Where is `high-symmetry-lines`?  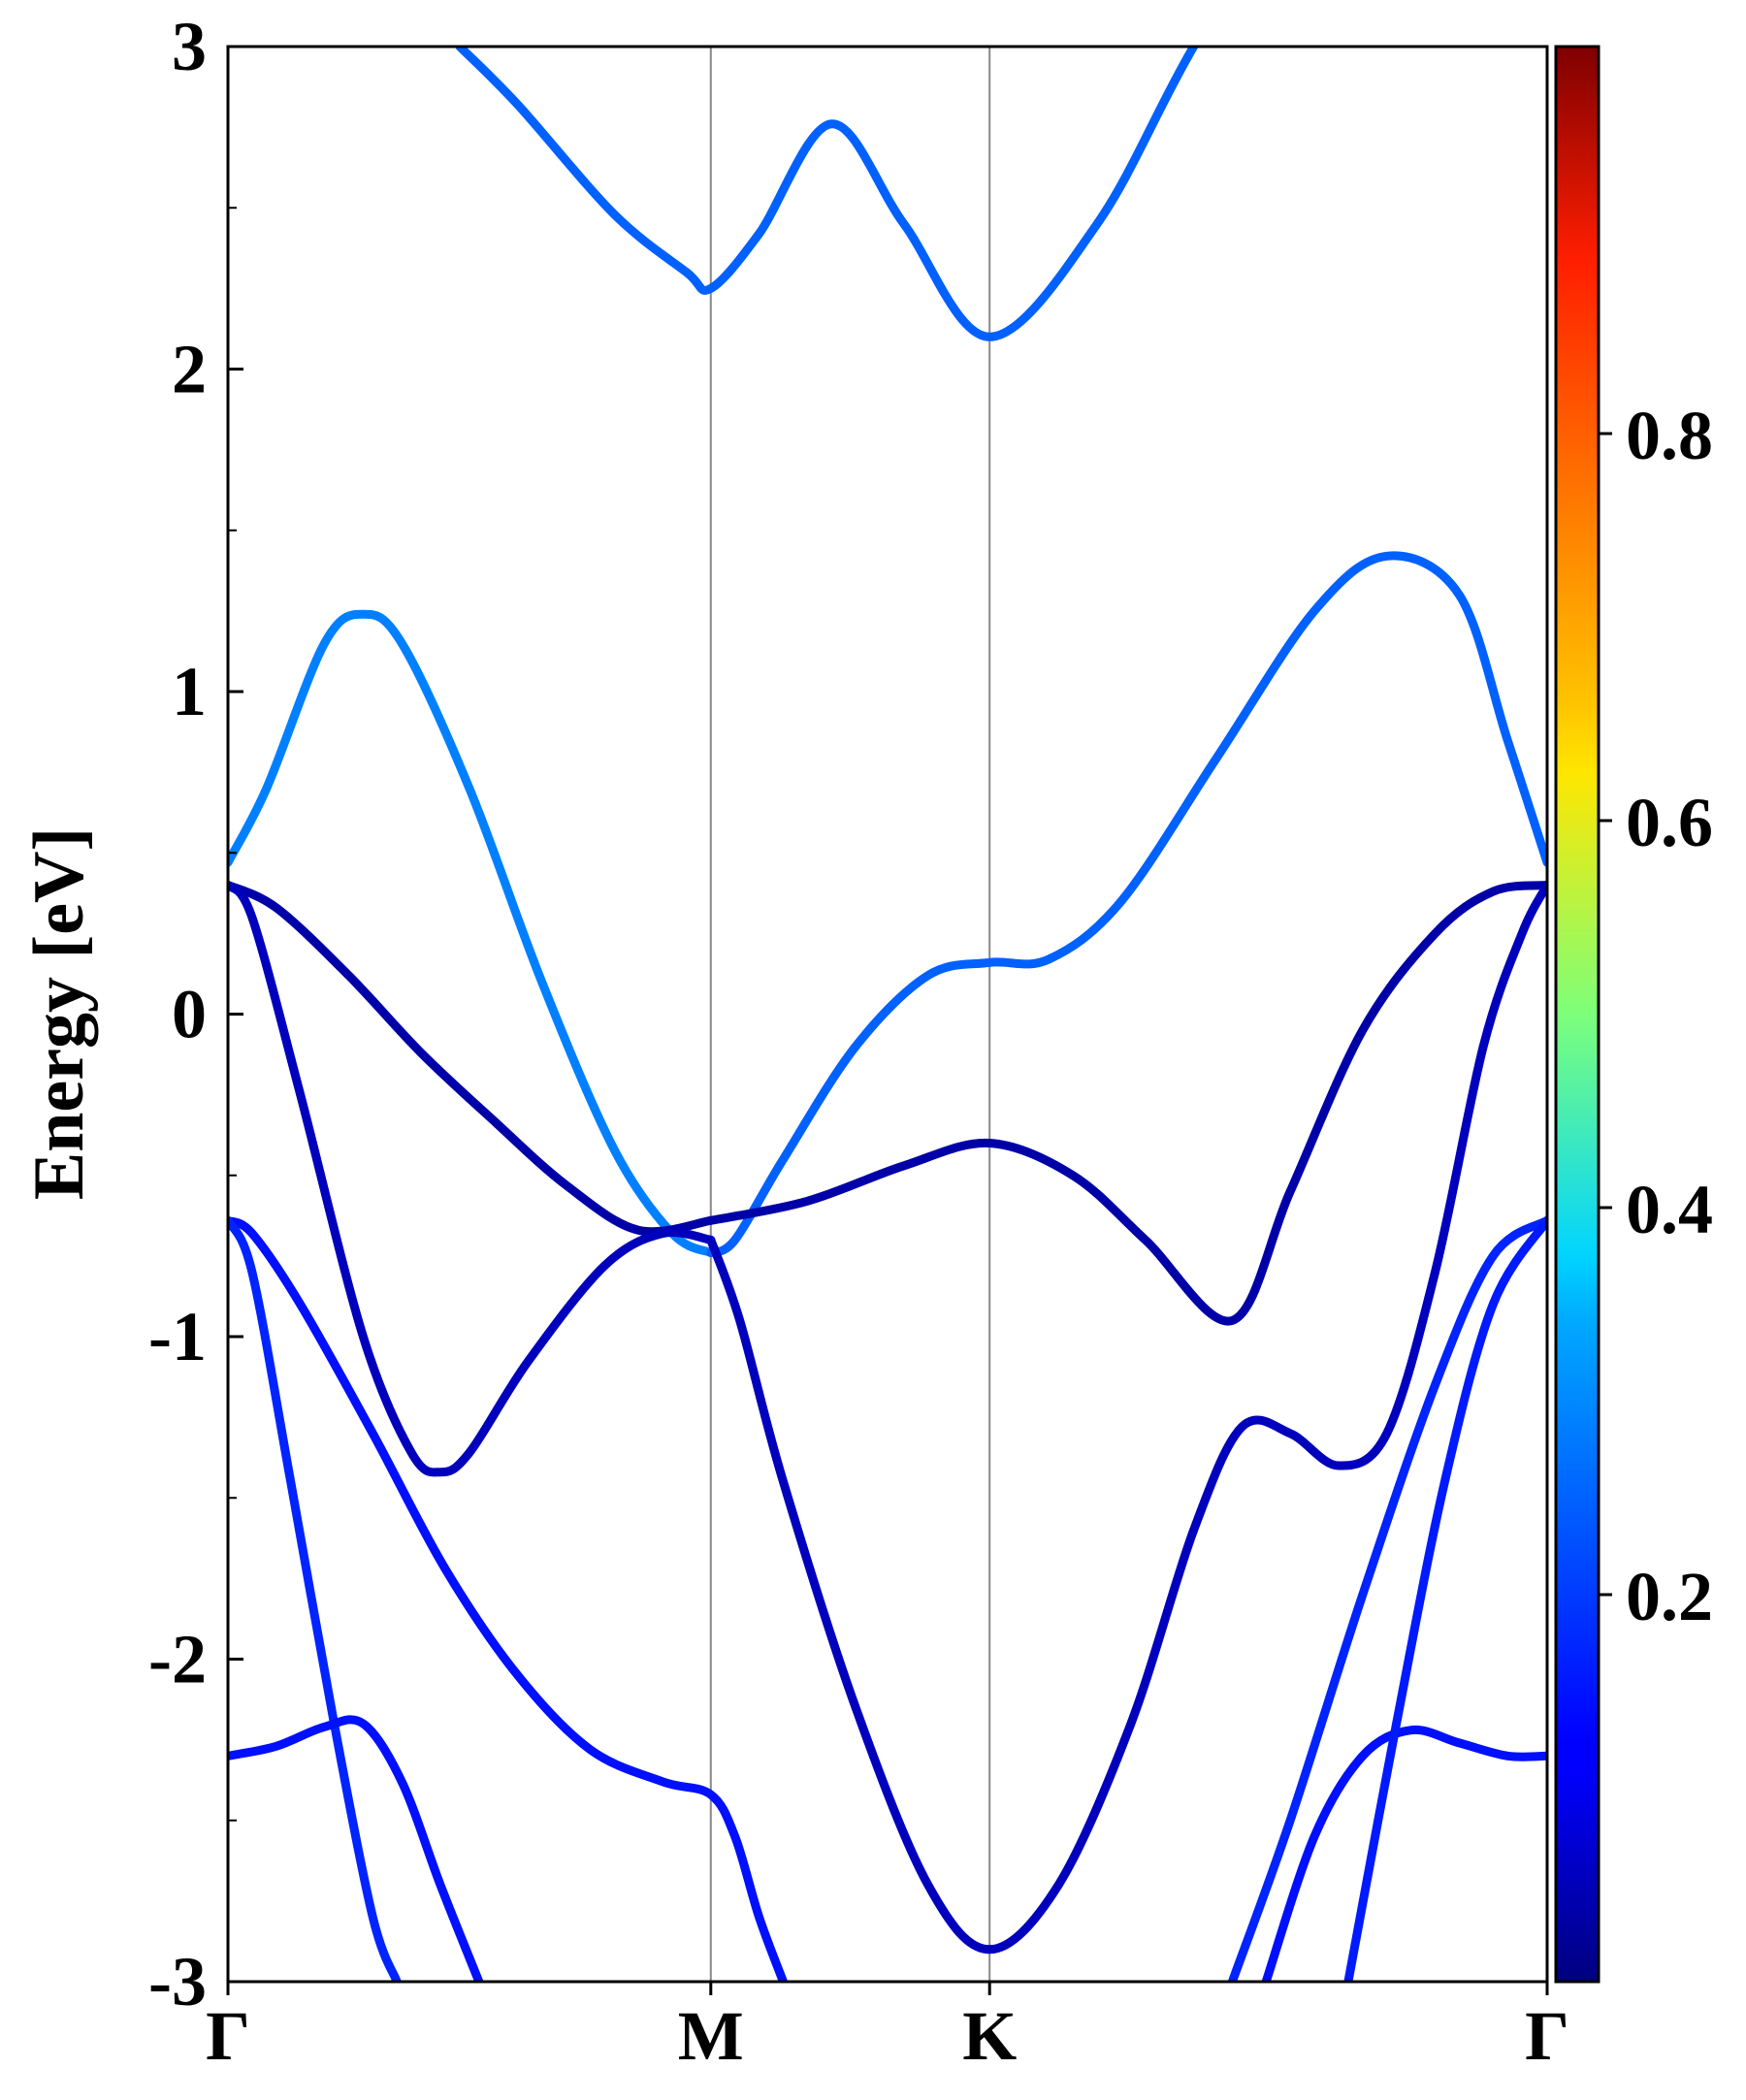 high-symmetry-lines is located at coordinates (850, 1014).